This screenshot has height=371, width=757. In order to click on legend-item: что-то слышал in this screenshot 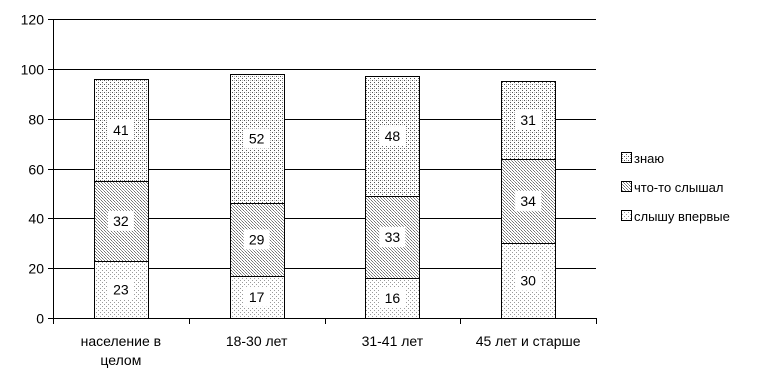, I will do `click(672, 187)`.